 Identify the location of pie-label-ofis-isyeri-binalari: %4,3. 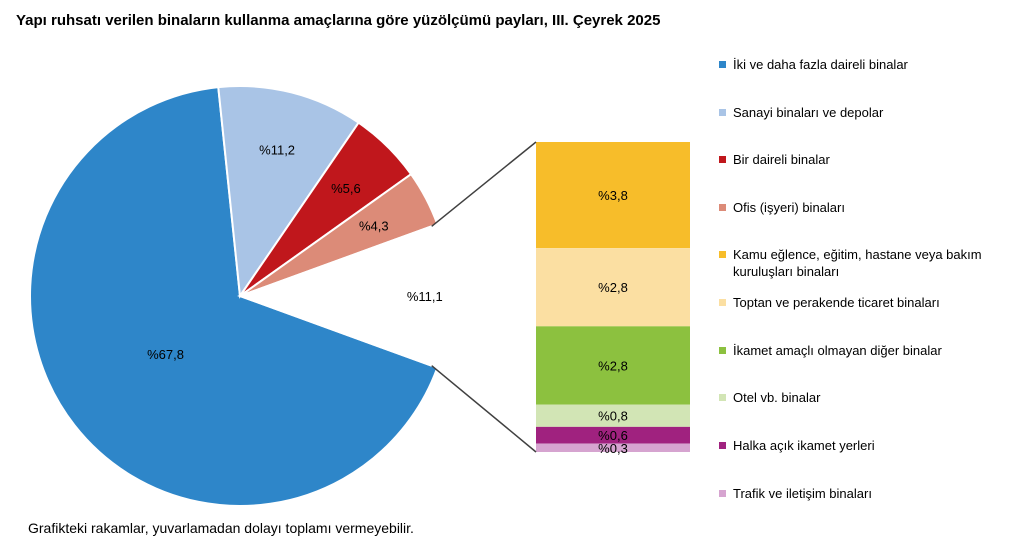
(374, 226).